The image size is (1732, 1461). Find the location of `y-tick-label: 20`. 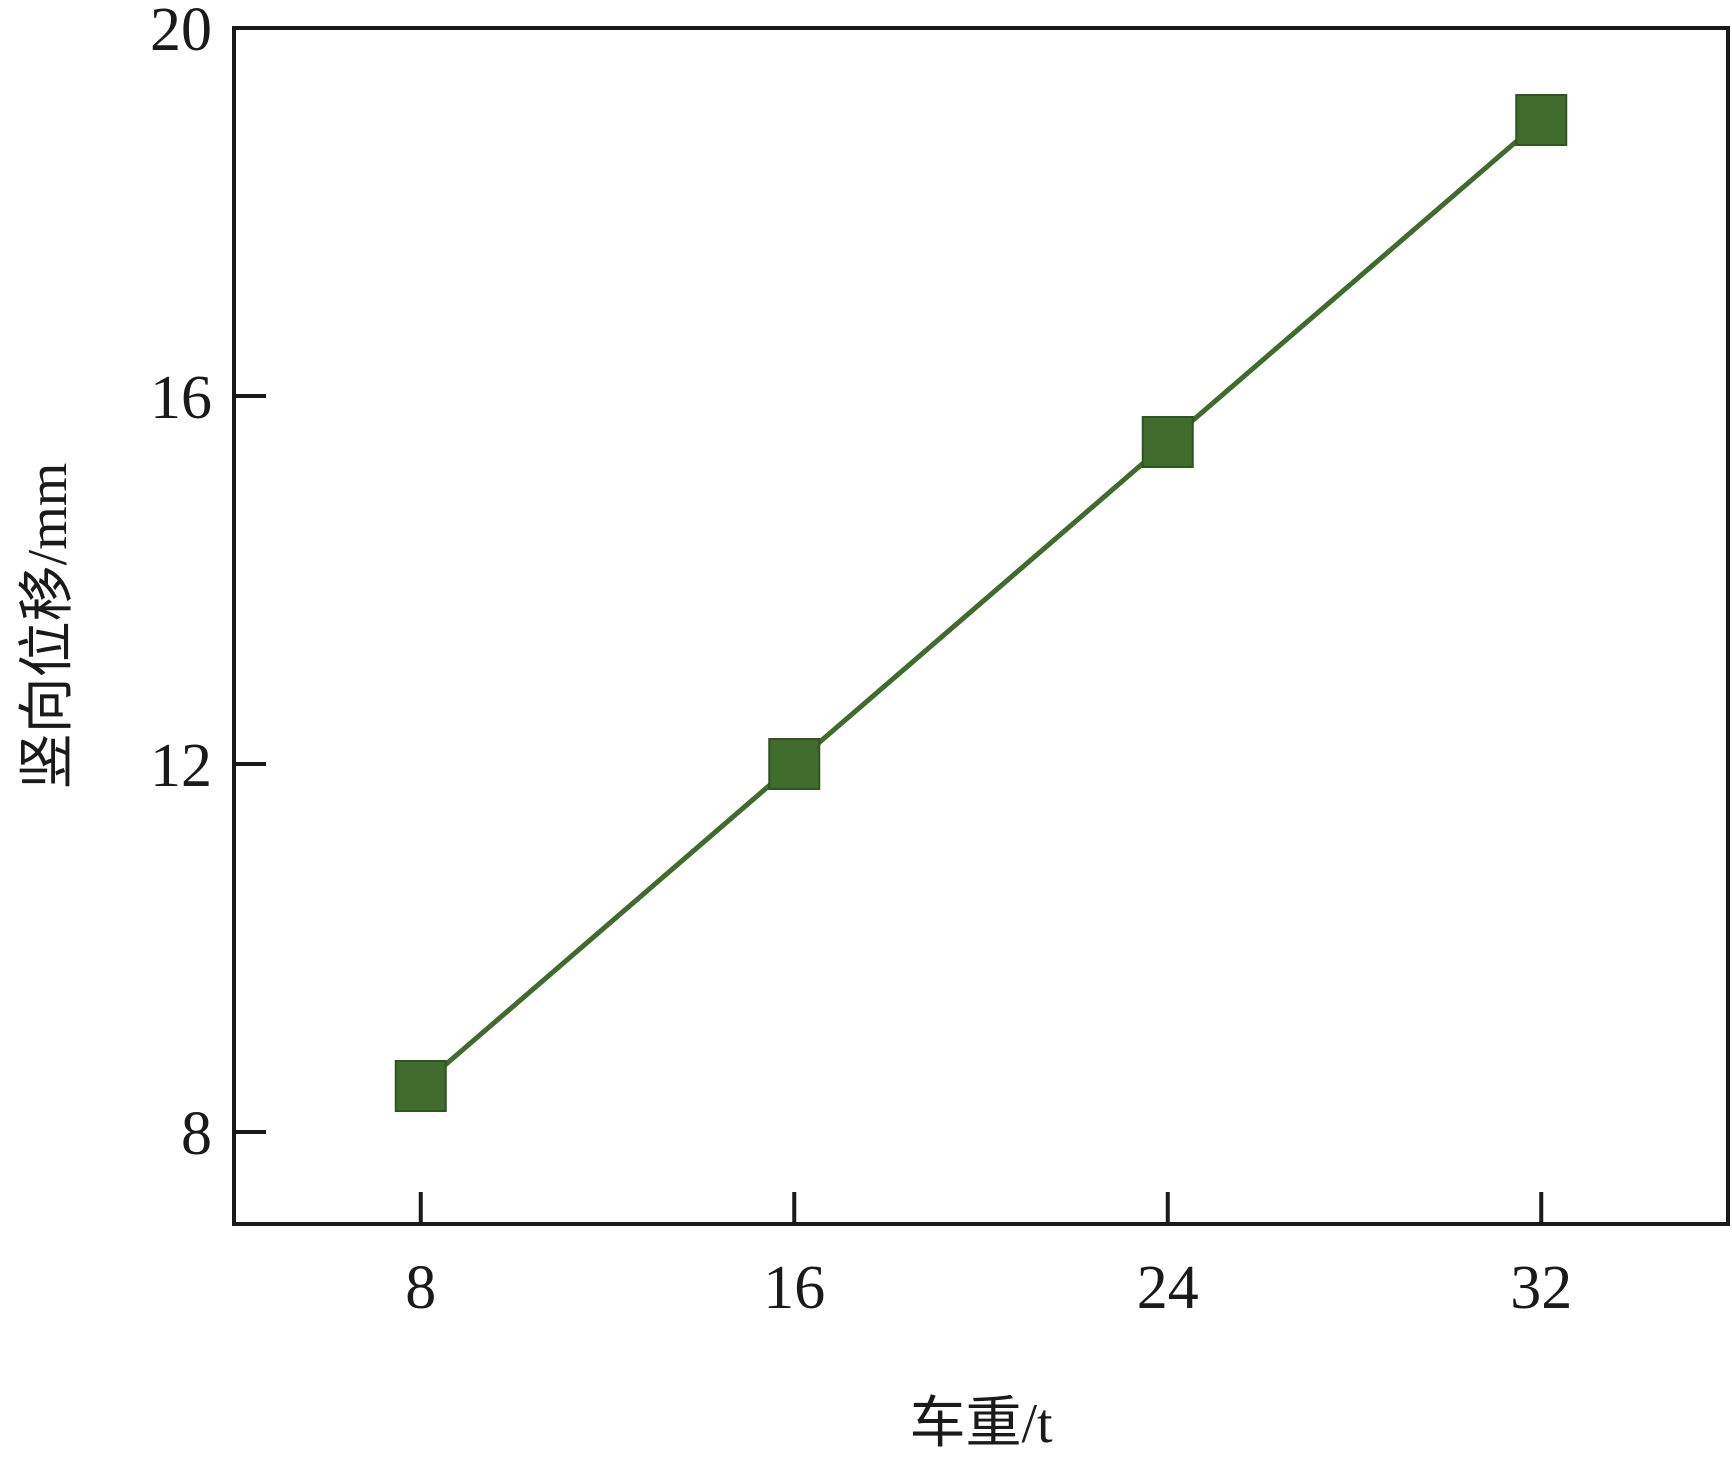

y-tick-label: 20 is located at coordinates (181, 32).